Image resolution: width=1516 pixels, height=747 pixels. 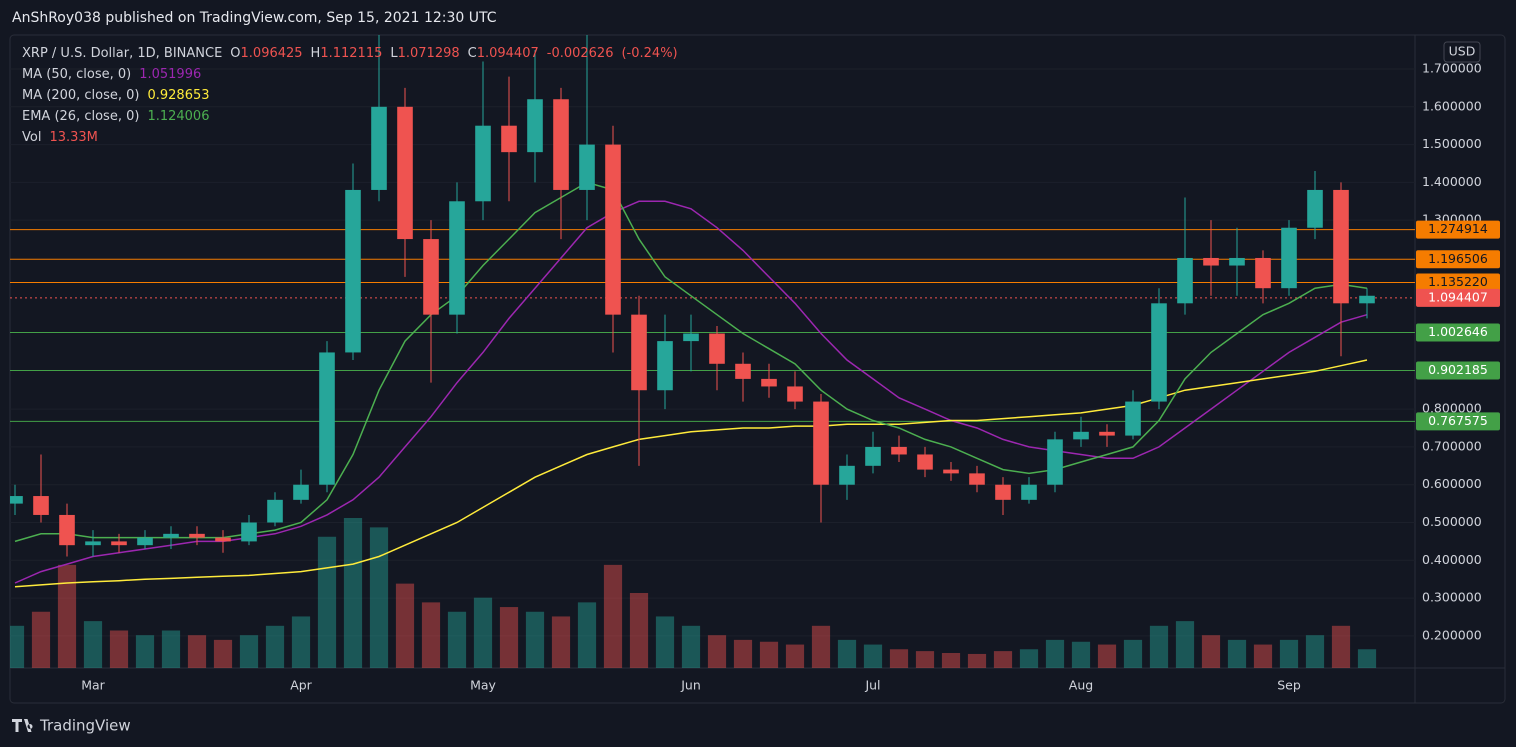 What do you see at coordinates (178, 95) in the screenshot?
I see `indicator-value: 0.928653` at bounding box center [178, 95].